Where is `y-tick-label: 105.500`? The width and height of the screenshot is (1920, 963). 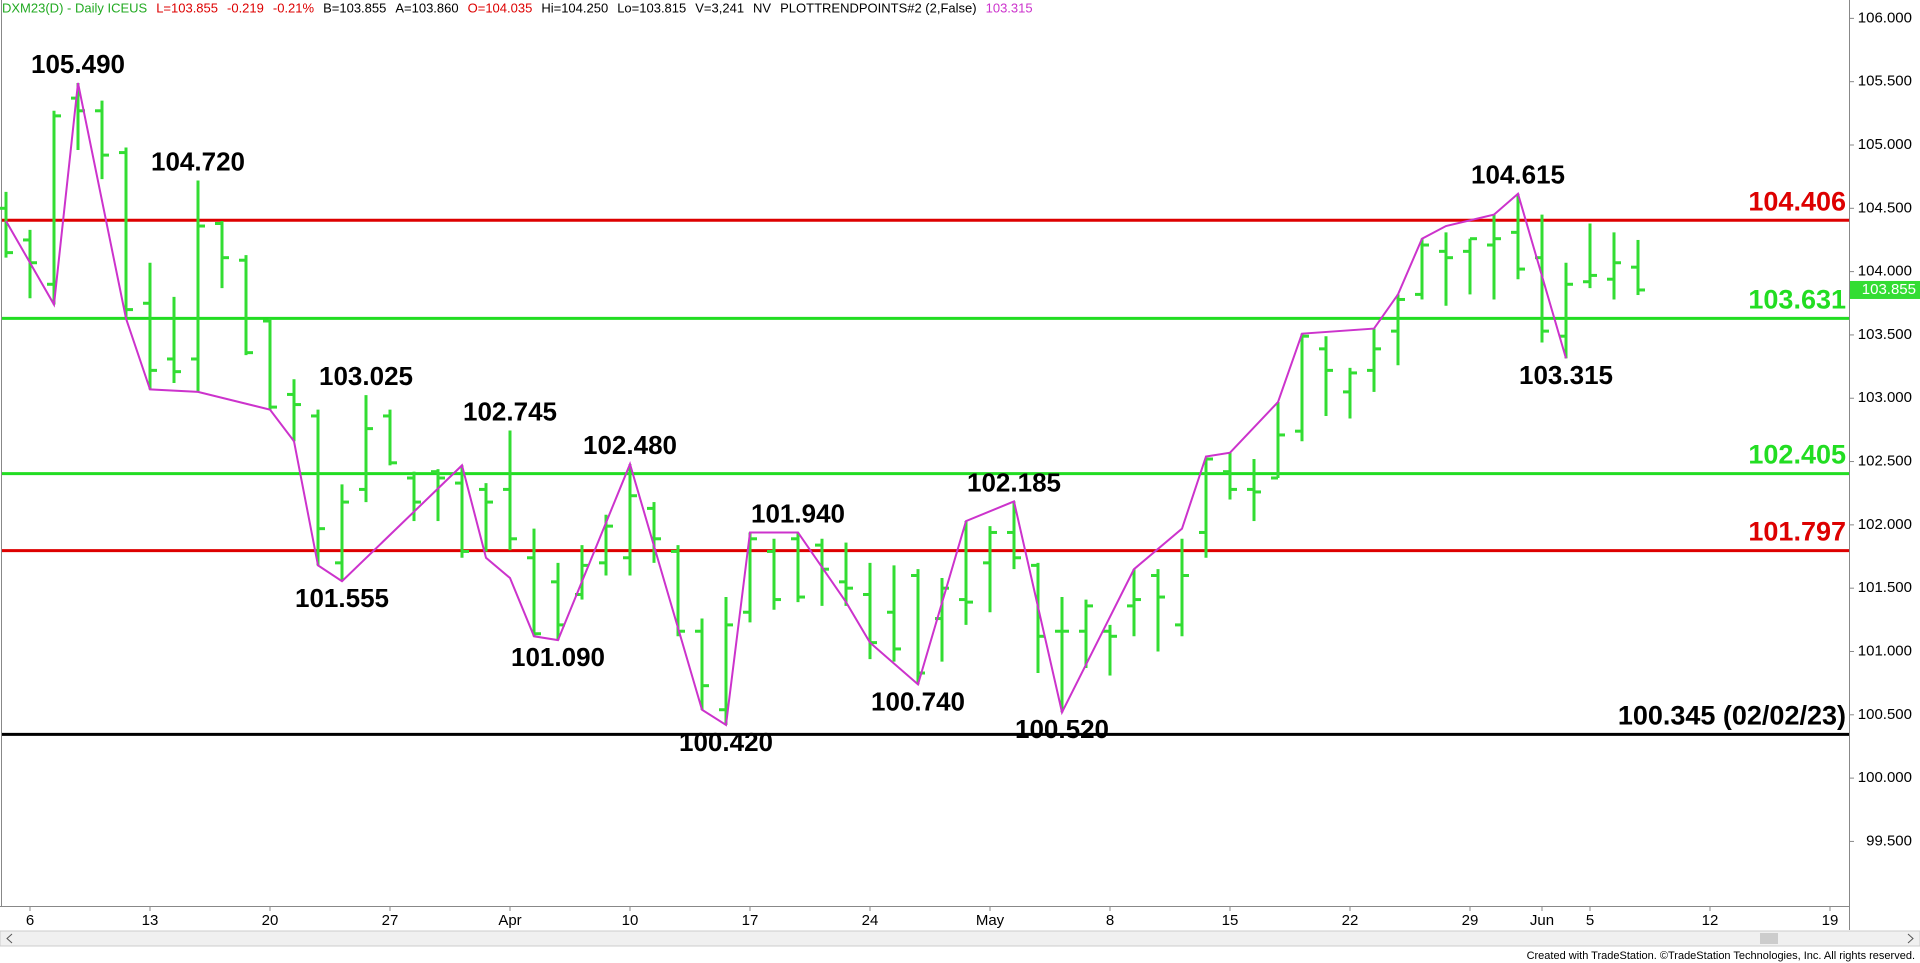 y-tick-label: 105.500 is located at coordinates (1885, 81).